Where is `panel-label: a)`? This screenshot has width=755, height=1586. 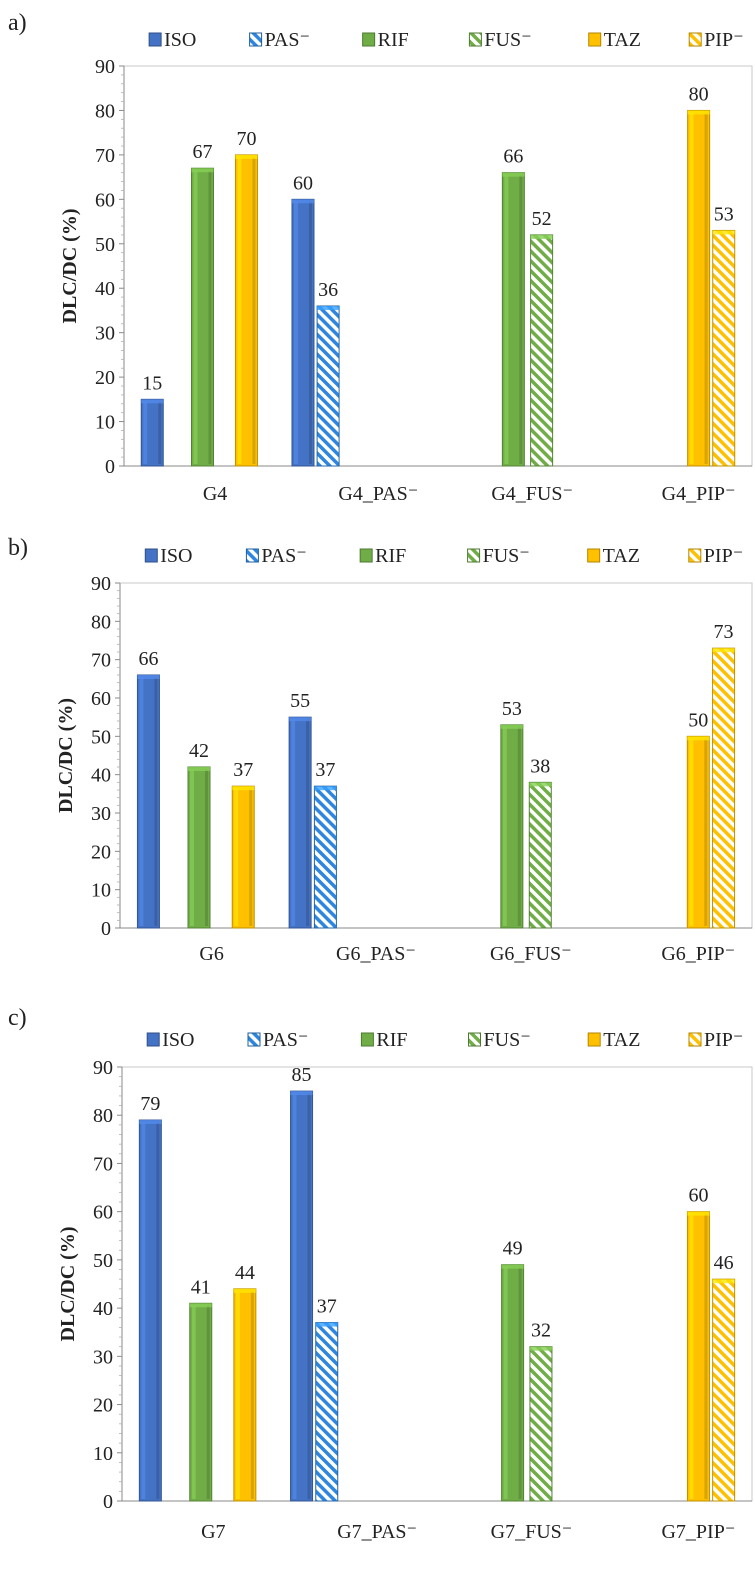
panel-label: a) is located at coordinates (17, 23).